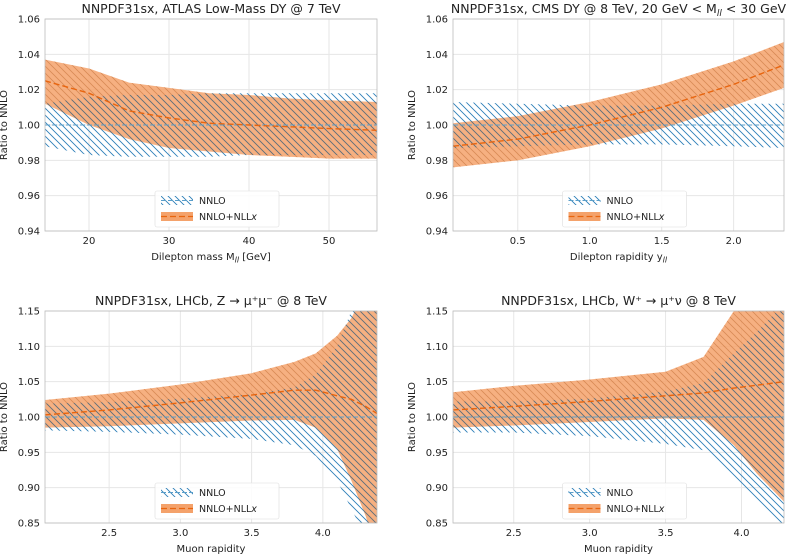  Describe the element at coordinates (169, 241) in the screenshot. I see `x-tick-label: 30` at that location.